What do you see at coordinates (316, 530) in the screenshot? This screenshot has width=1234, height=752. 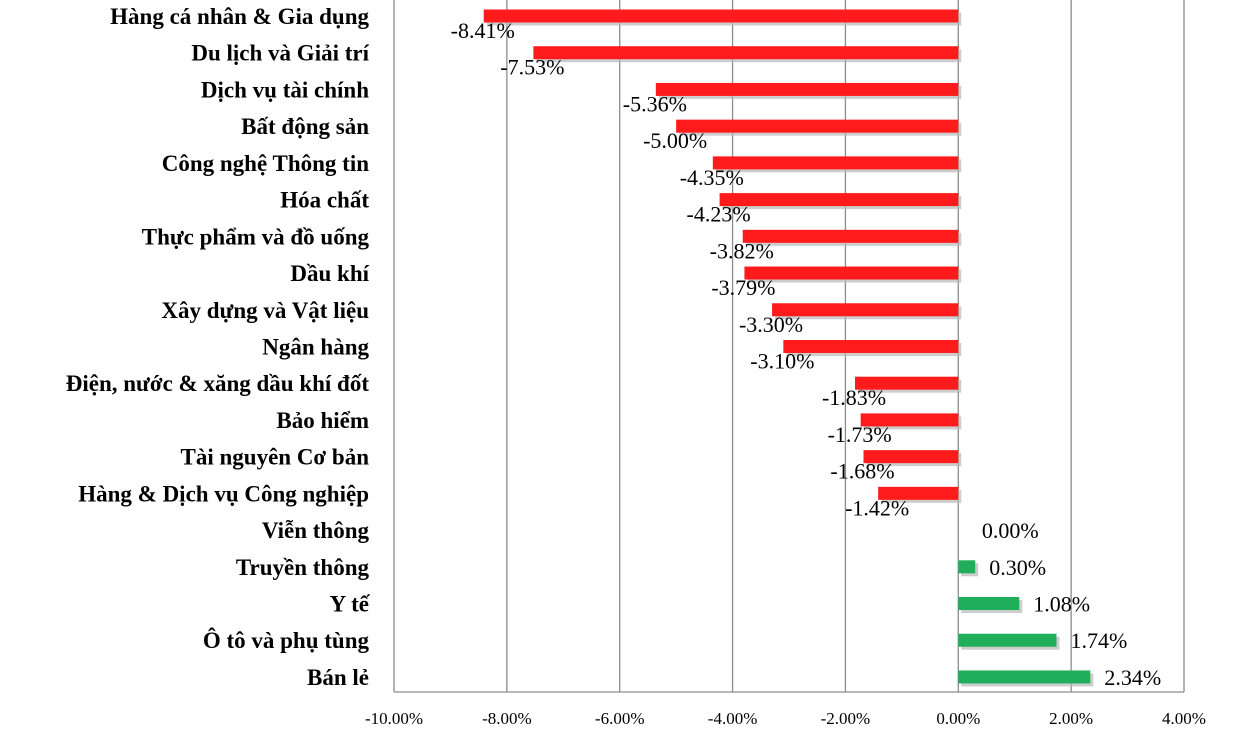 I see `category-label: Viễn thông` at bounding box center [316, 530].